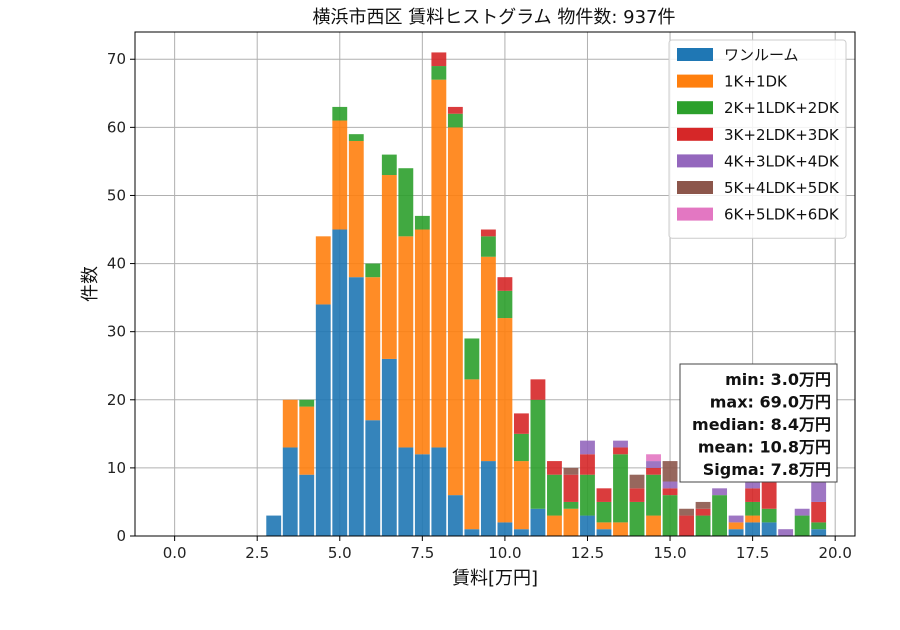 The height and width of the screenshot is (630, 900). Describe the element at coordinates (587, 553) in the screenshot. I see `x-tick-label: 12.5` at that location.